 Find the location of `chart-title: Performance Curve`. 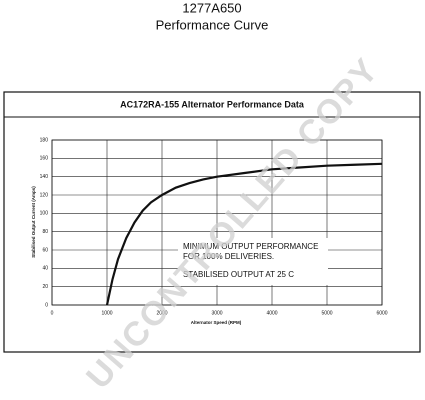

chart-title: Performance Curve is located at coordinates (212, 24).